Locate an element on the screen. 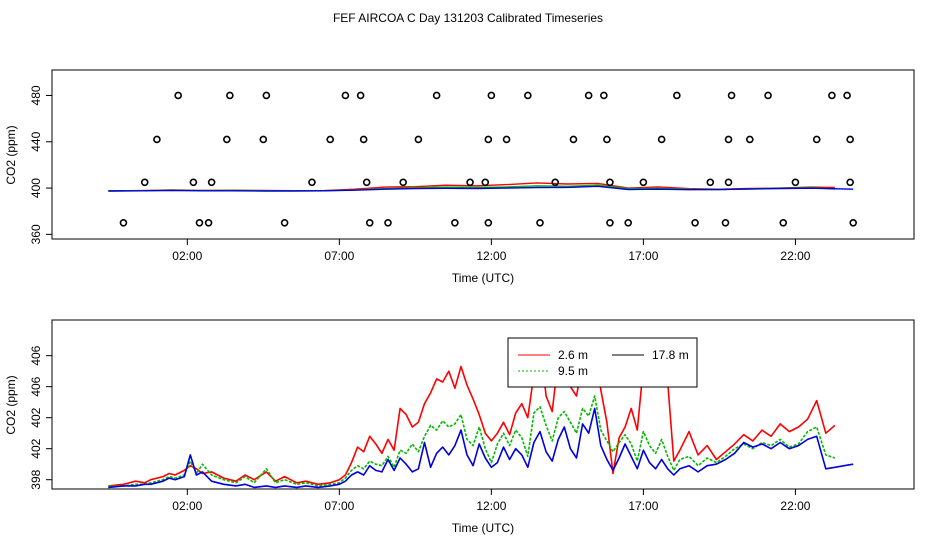 This screenshot has height=540, width=936. legend-label-17-8m: 17.8 m is located at coordinates (670, 355).